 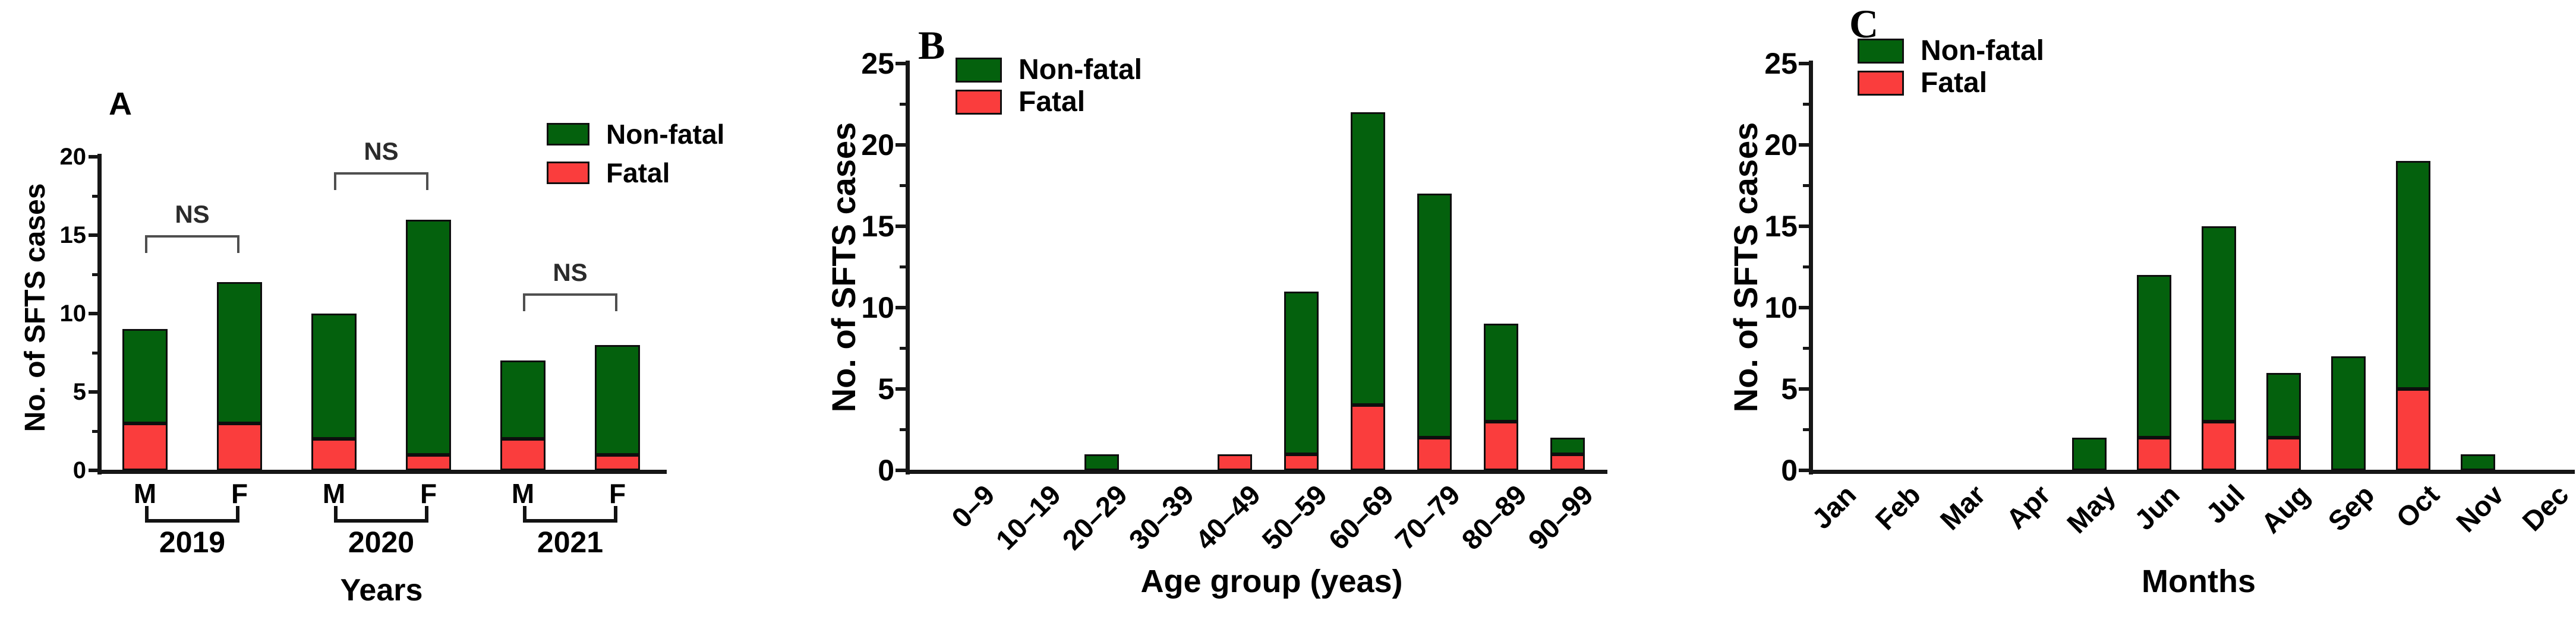 I want to click on year-group-label: 2020, so click(x=381, y=542).